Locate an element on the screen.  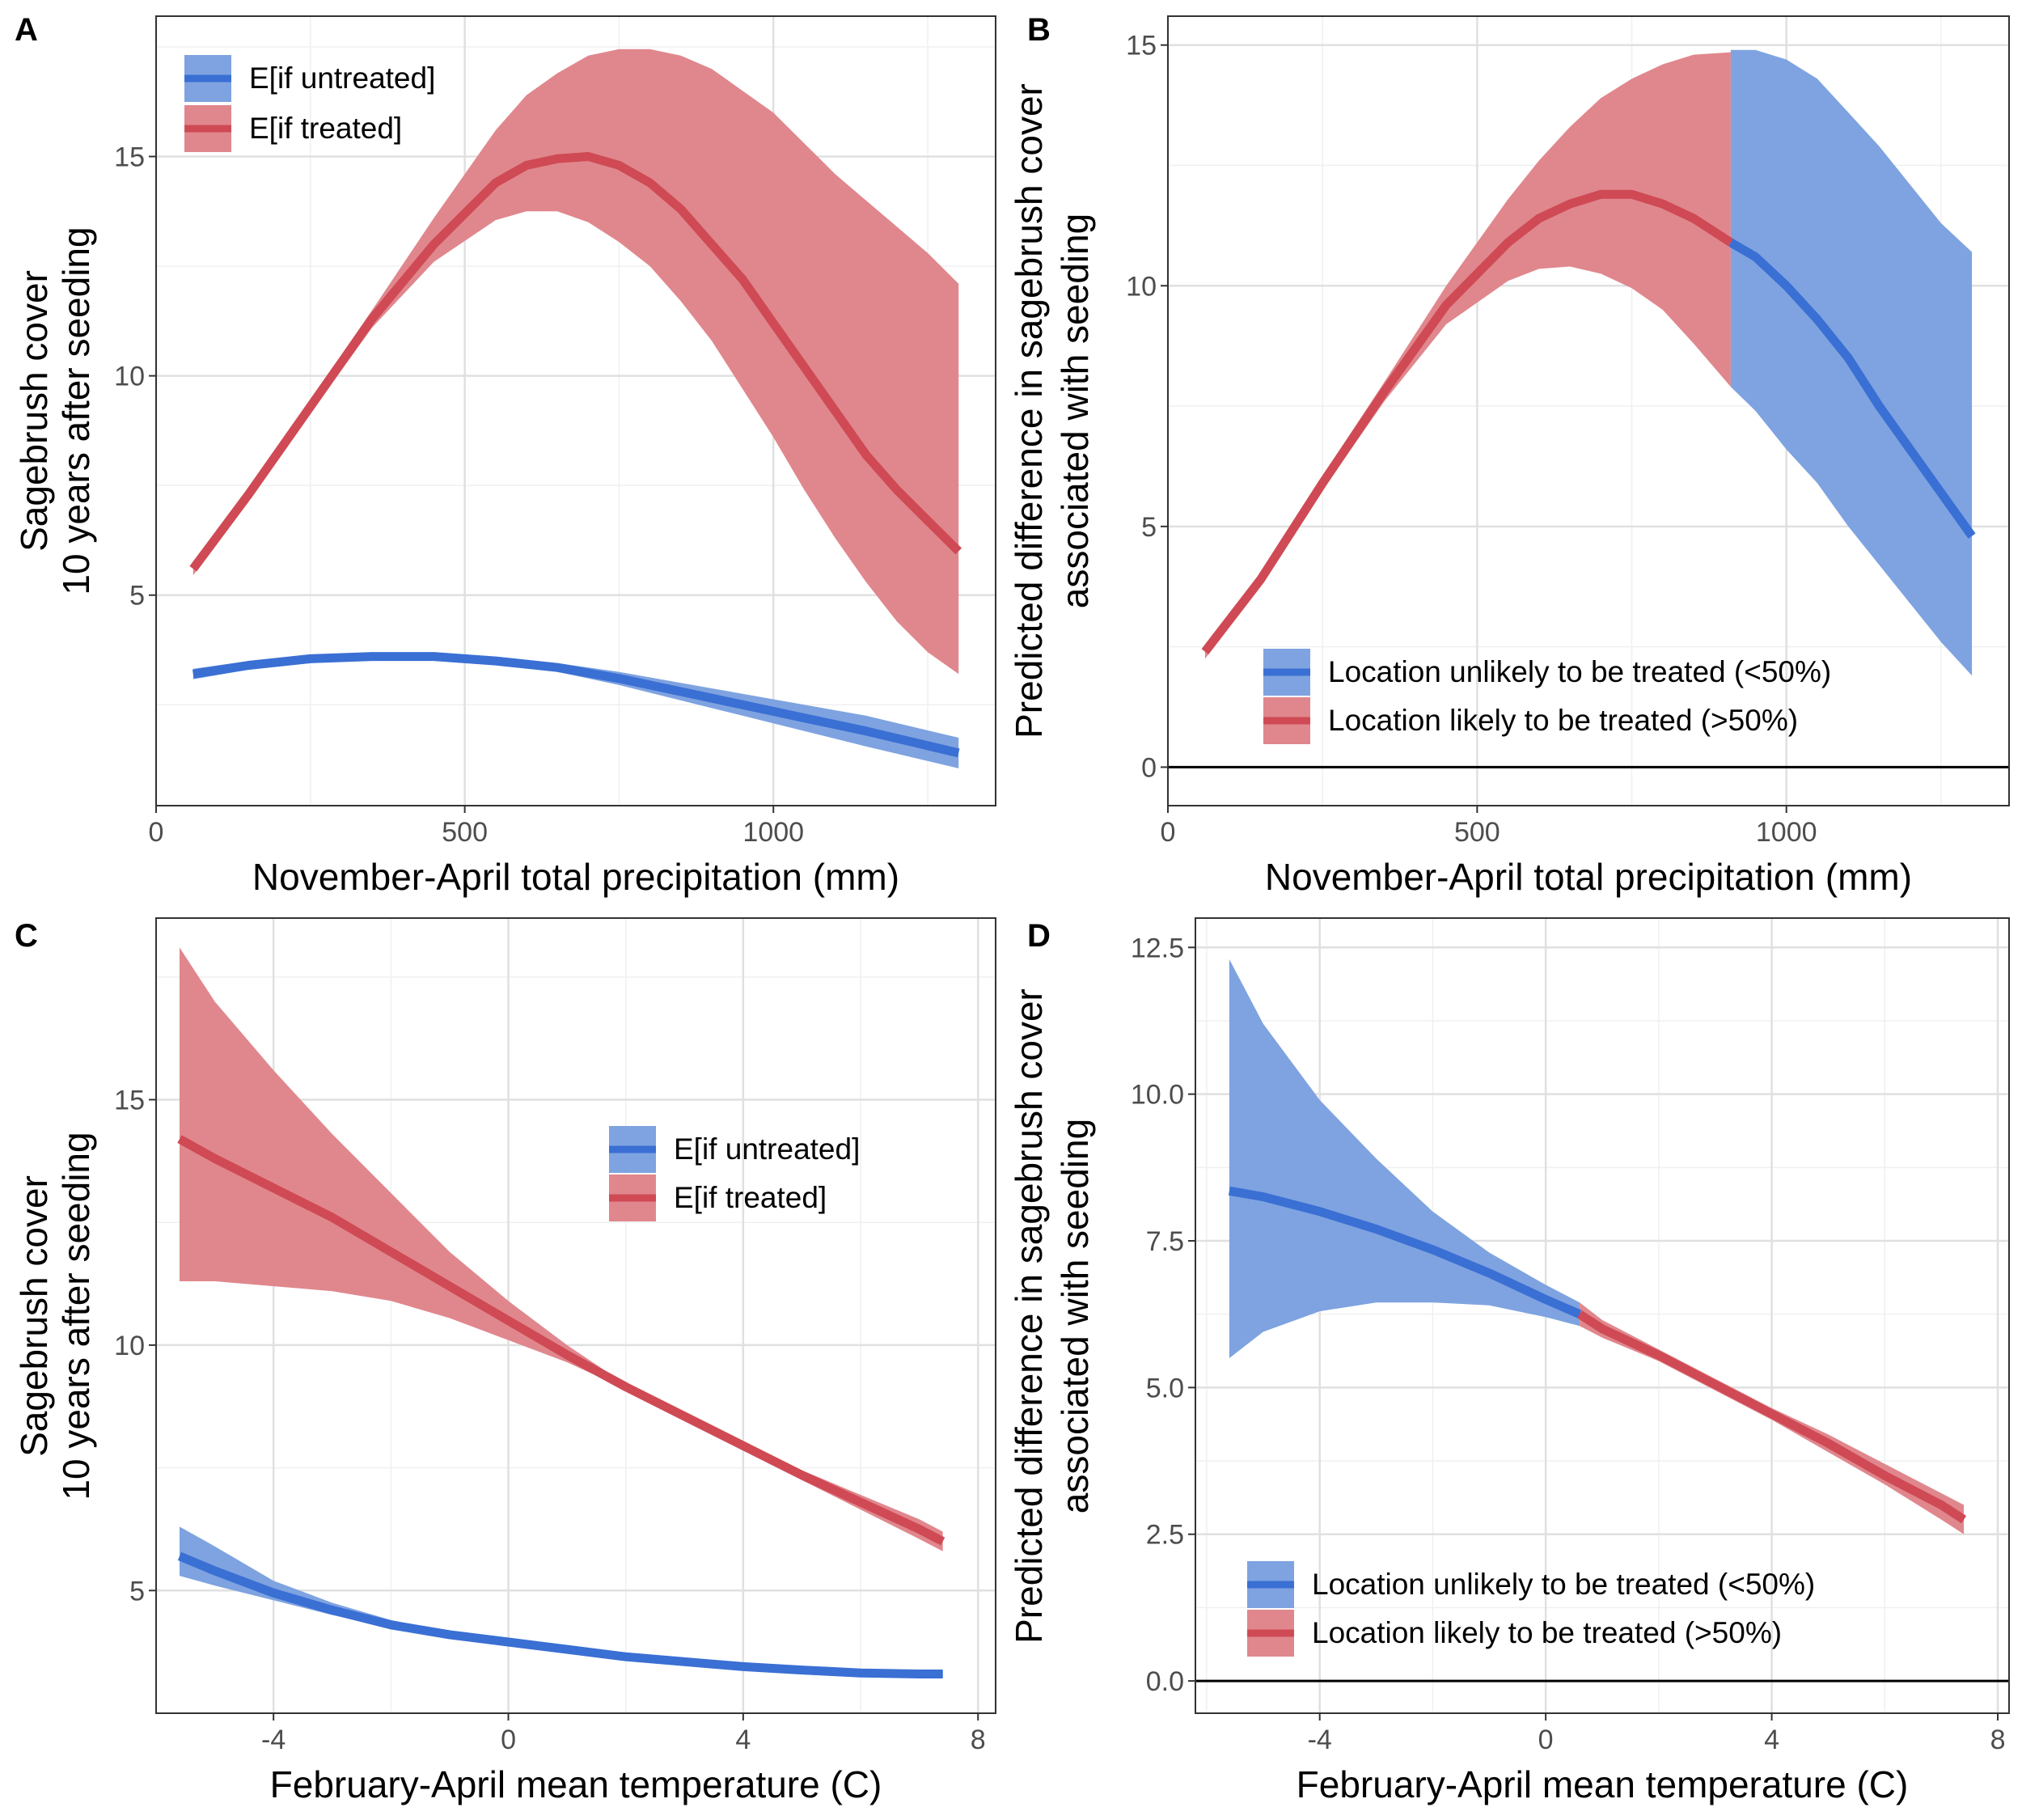
y-tick-label: 12.5 is located at coordinates (1157, 948).